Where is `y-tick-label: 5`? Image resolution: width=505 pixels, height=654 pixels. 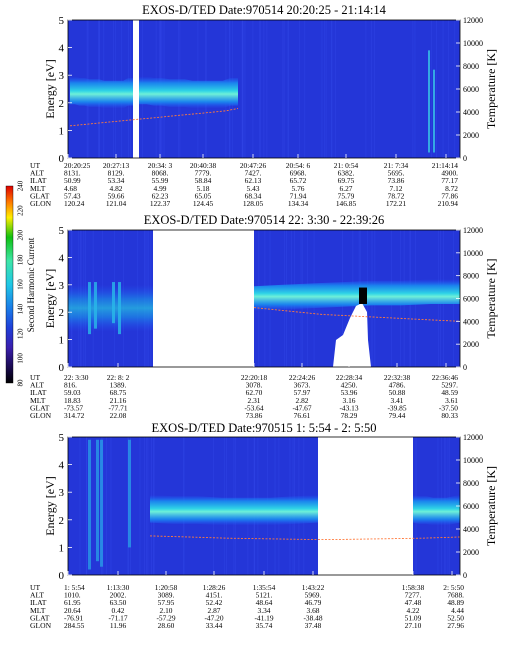 y-tick-label: 5 is located at coordinates (62, 438).